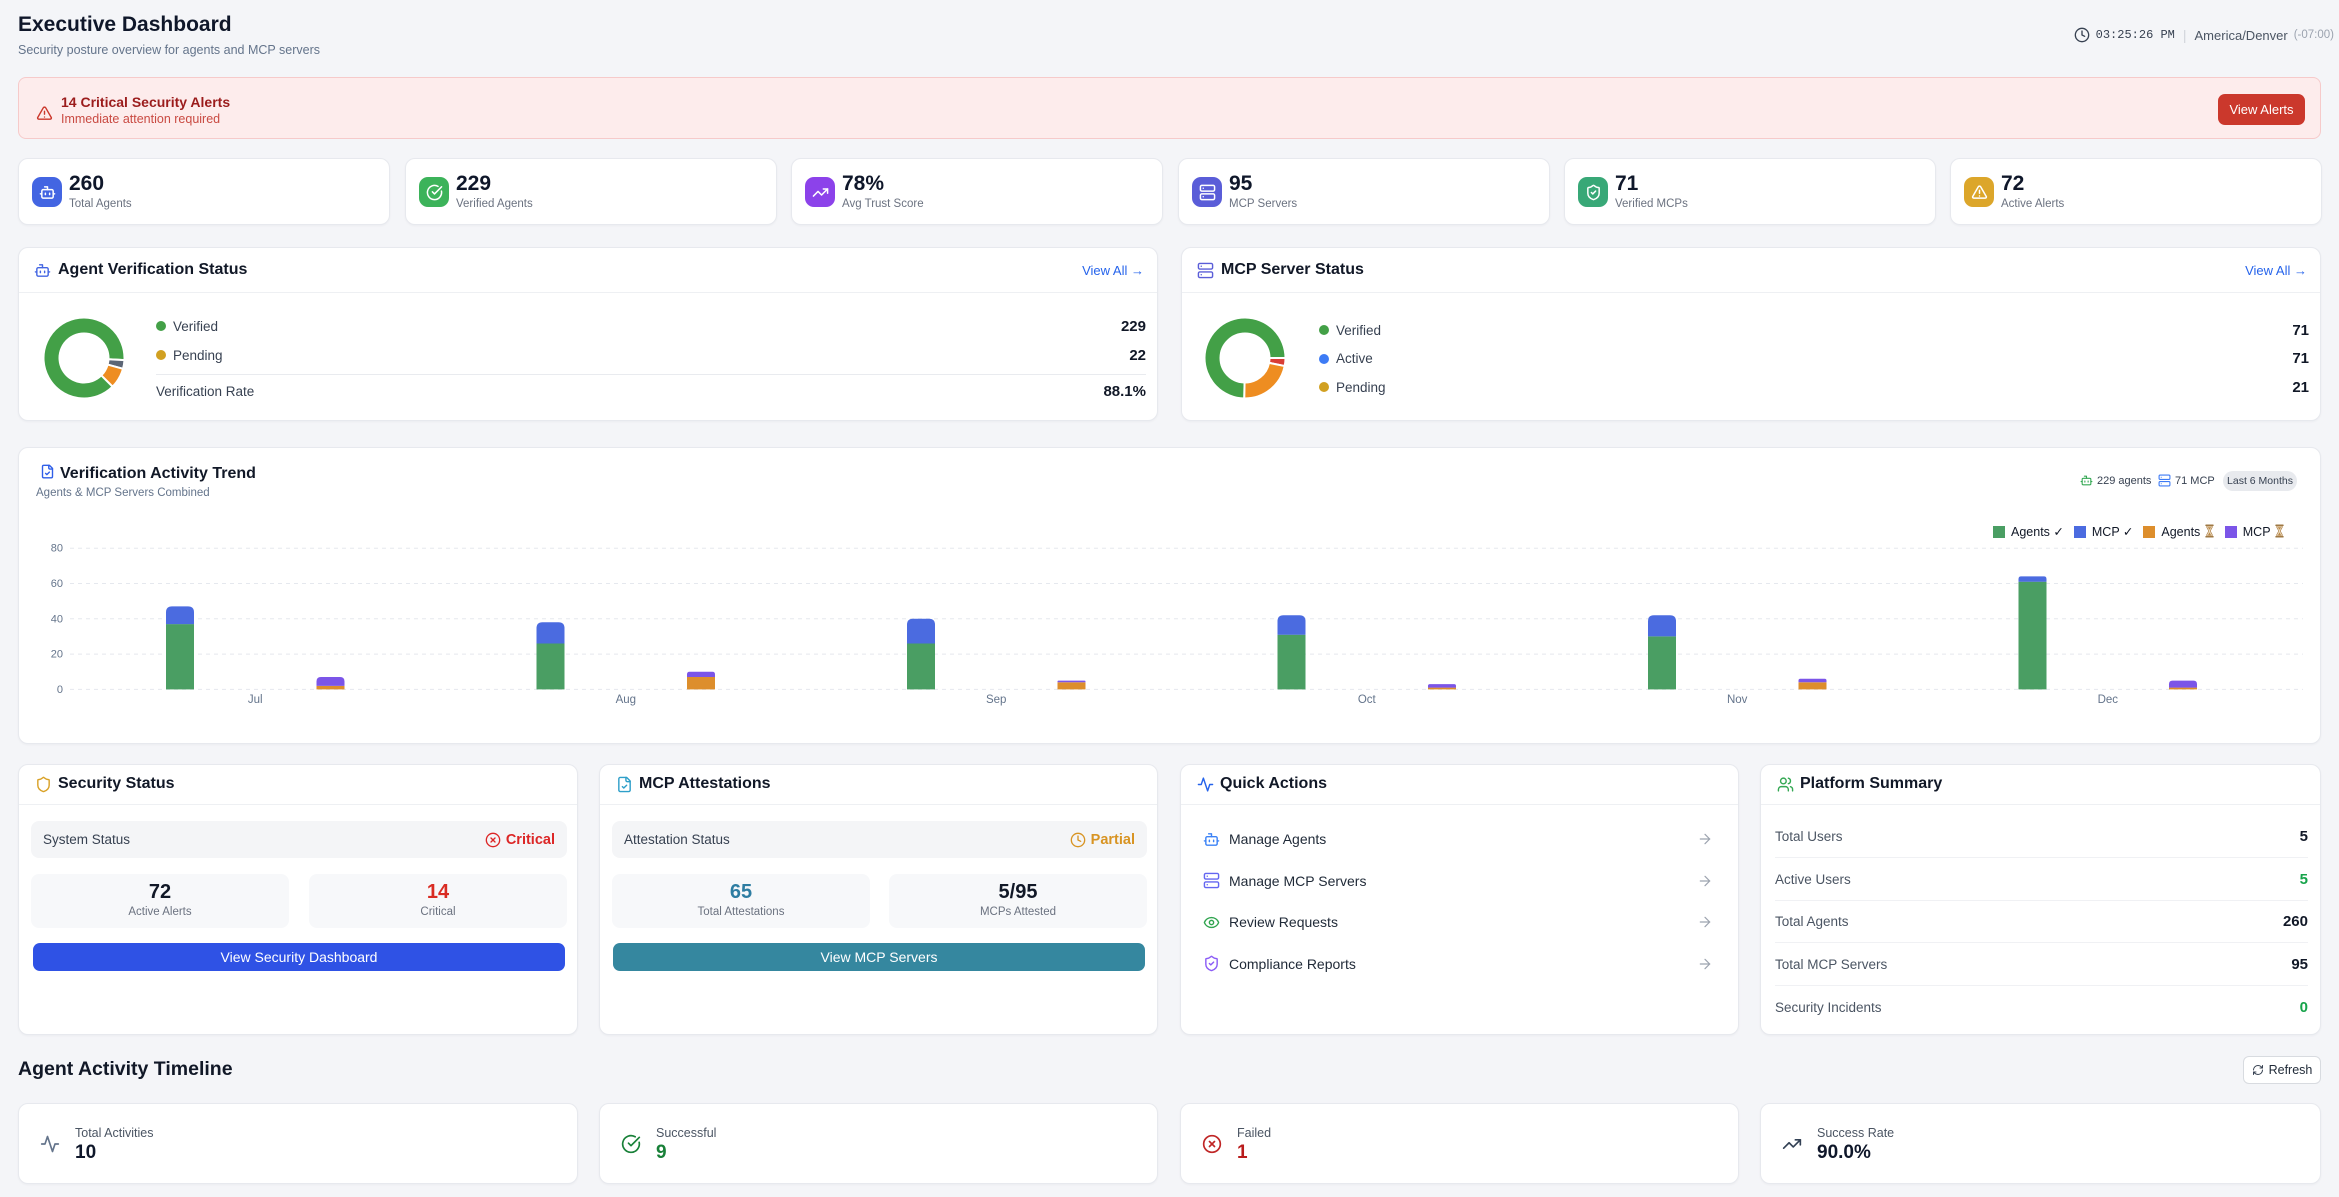 This screenshot has width=2339, height=1197. I want to click on svg-text: Nov, so click(1737, 700).